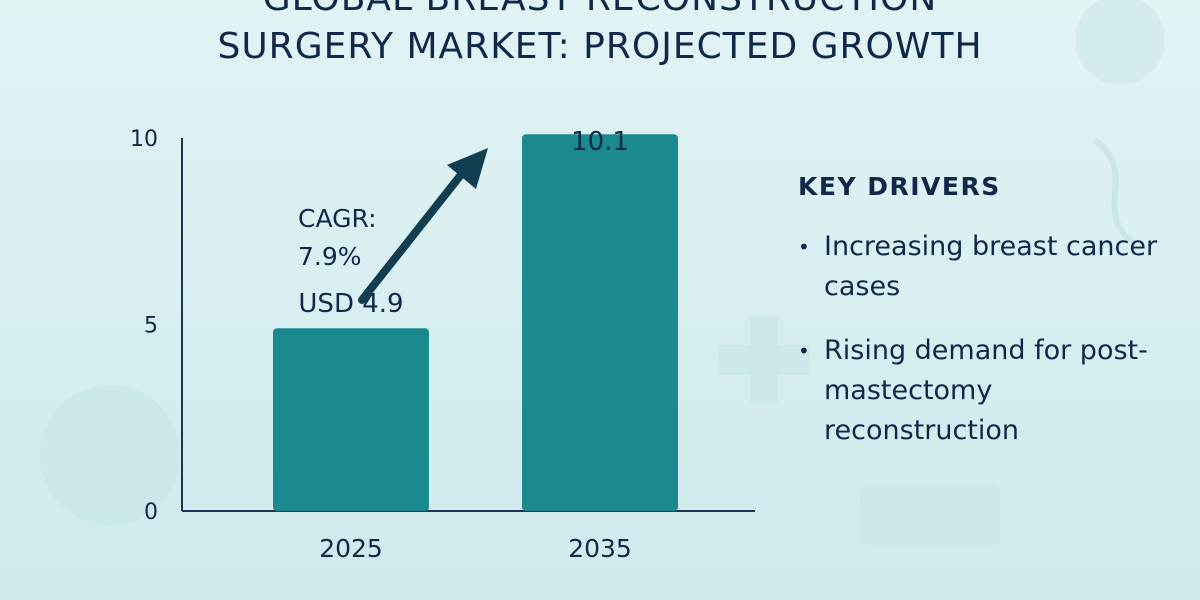  Describe the element at coordinates (411, 238) in the screenshot. I see `growth-arrow-icon` at that location.